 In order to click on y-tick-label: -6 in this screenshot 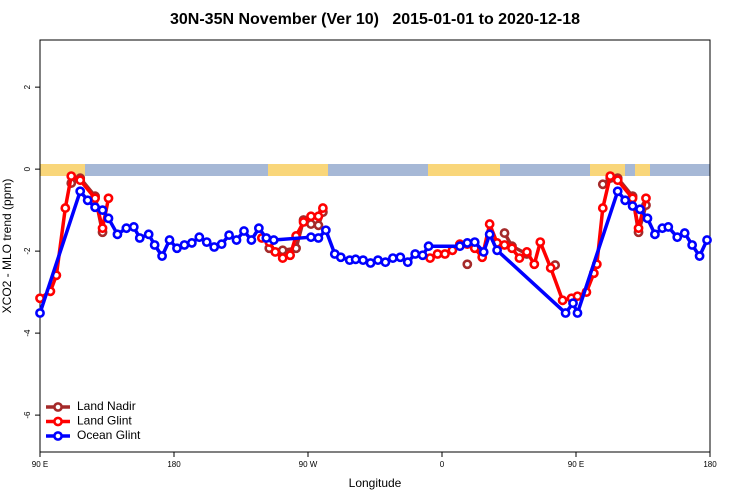, I will do `click(27, 415)`.